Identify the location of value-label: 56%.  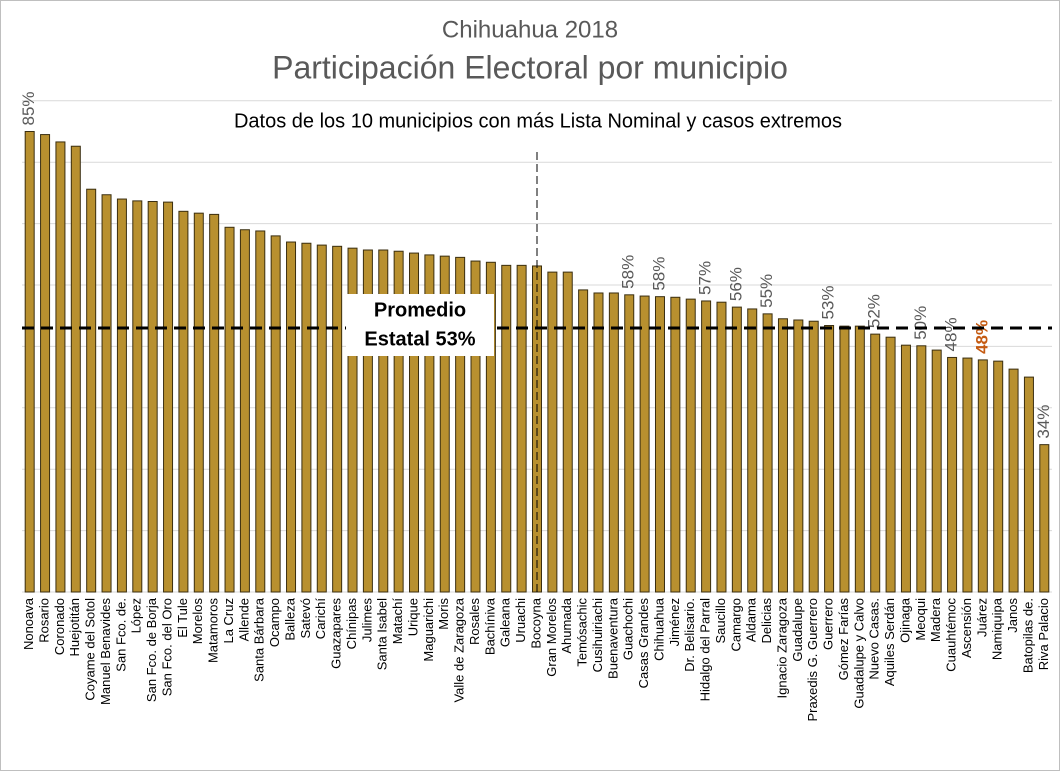
(735, 284).